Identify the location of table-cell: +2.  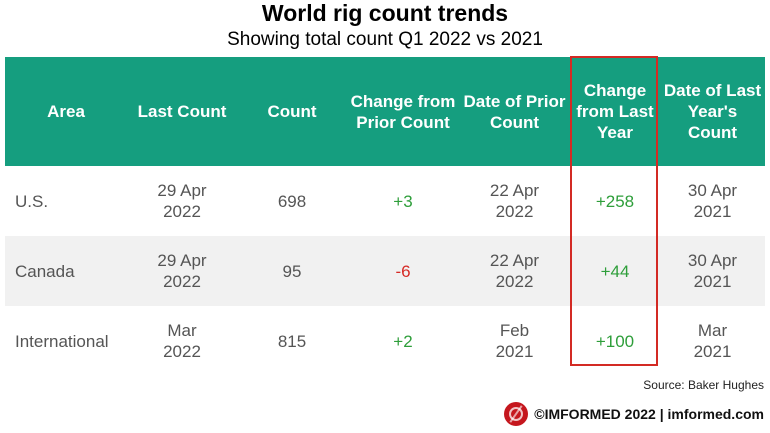
(403, 341).